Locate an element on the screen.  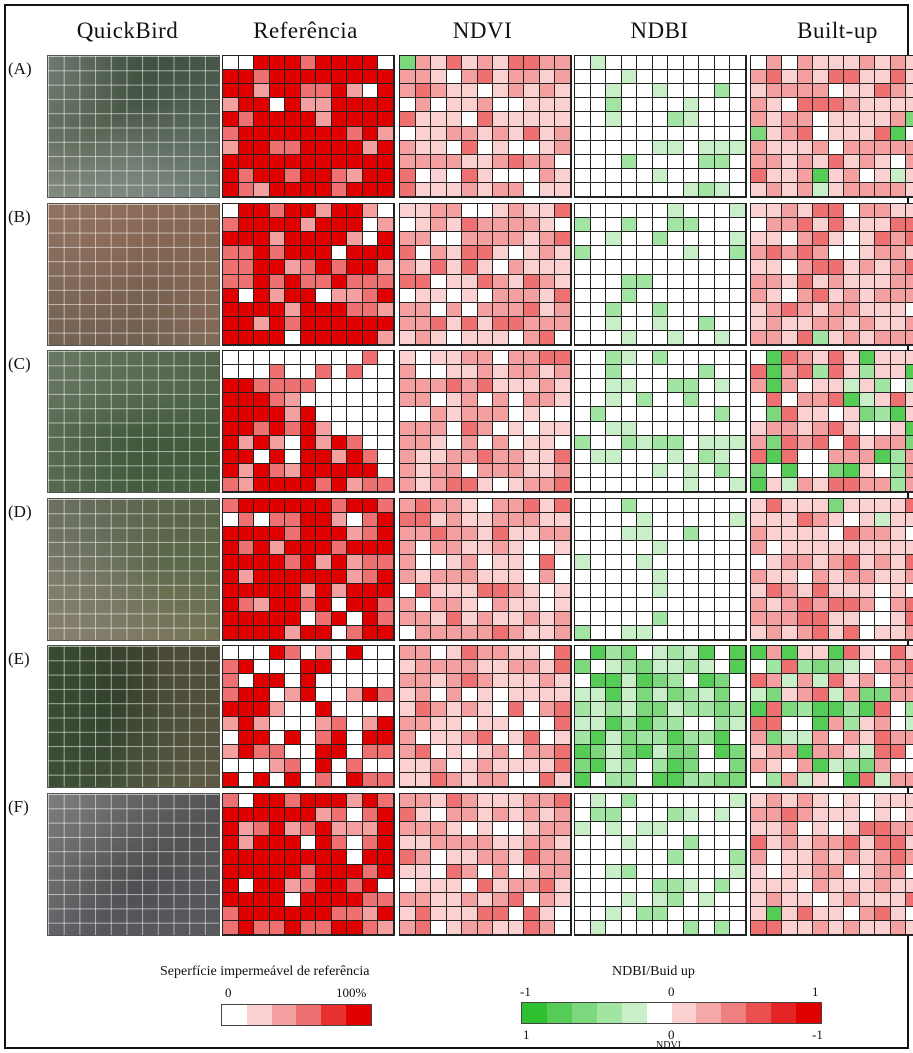
legend-right-bottom-label-max: 1 is located at coordinates (526, 1034).